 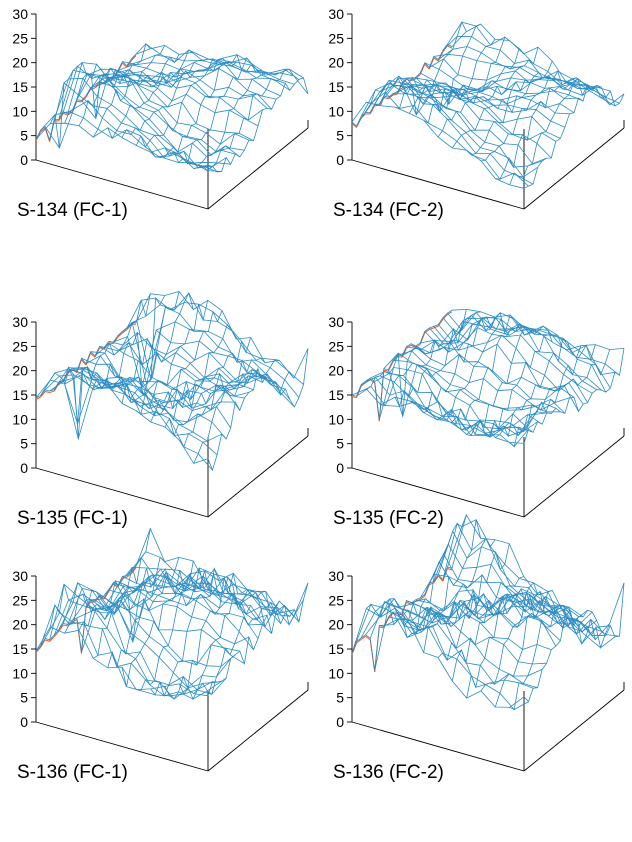 What do you see at coordinates (388, 211) in the screenshot?
I see `panel-label: S-134 (FC-2)` at bounding box center [388, 211].